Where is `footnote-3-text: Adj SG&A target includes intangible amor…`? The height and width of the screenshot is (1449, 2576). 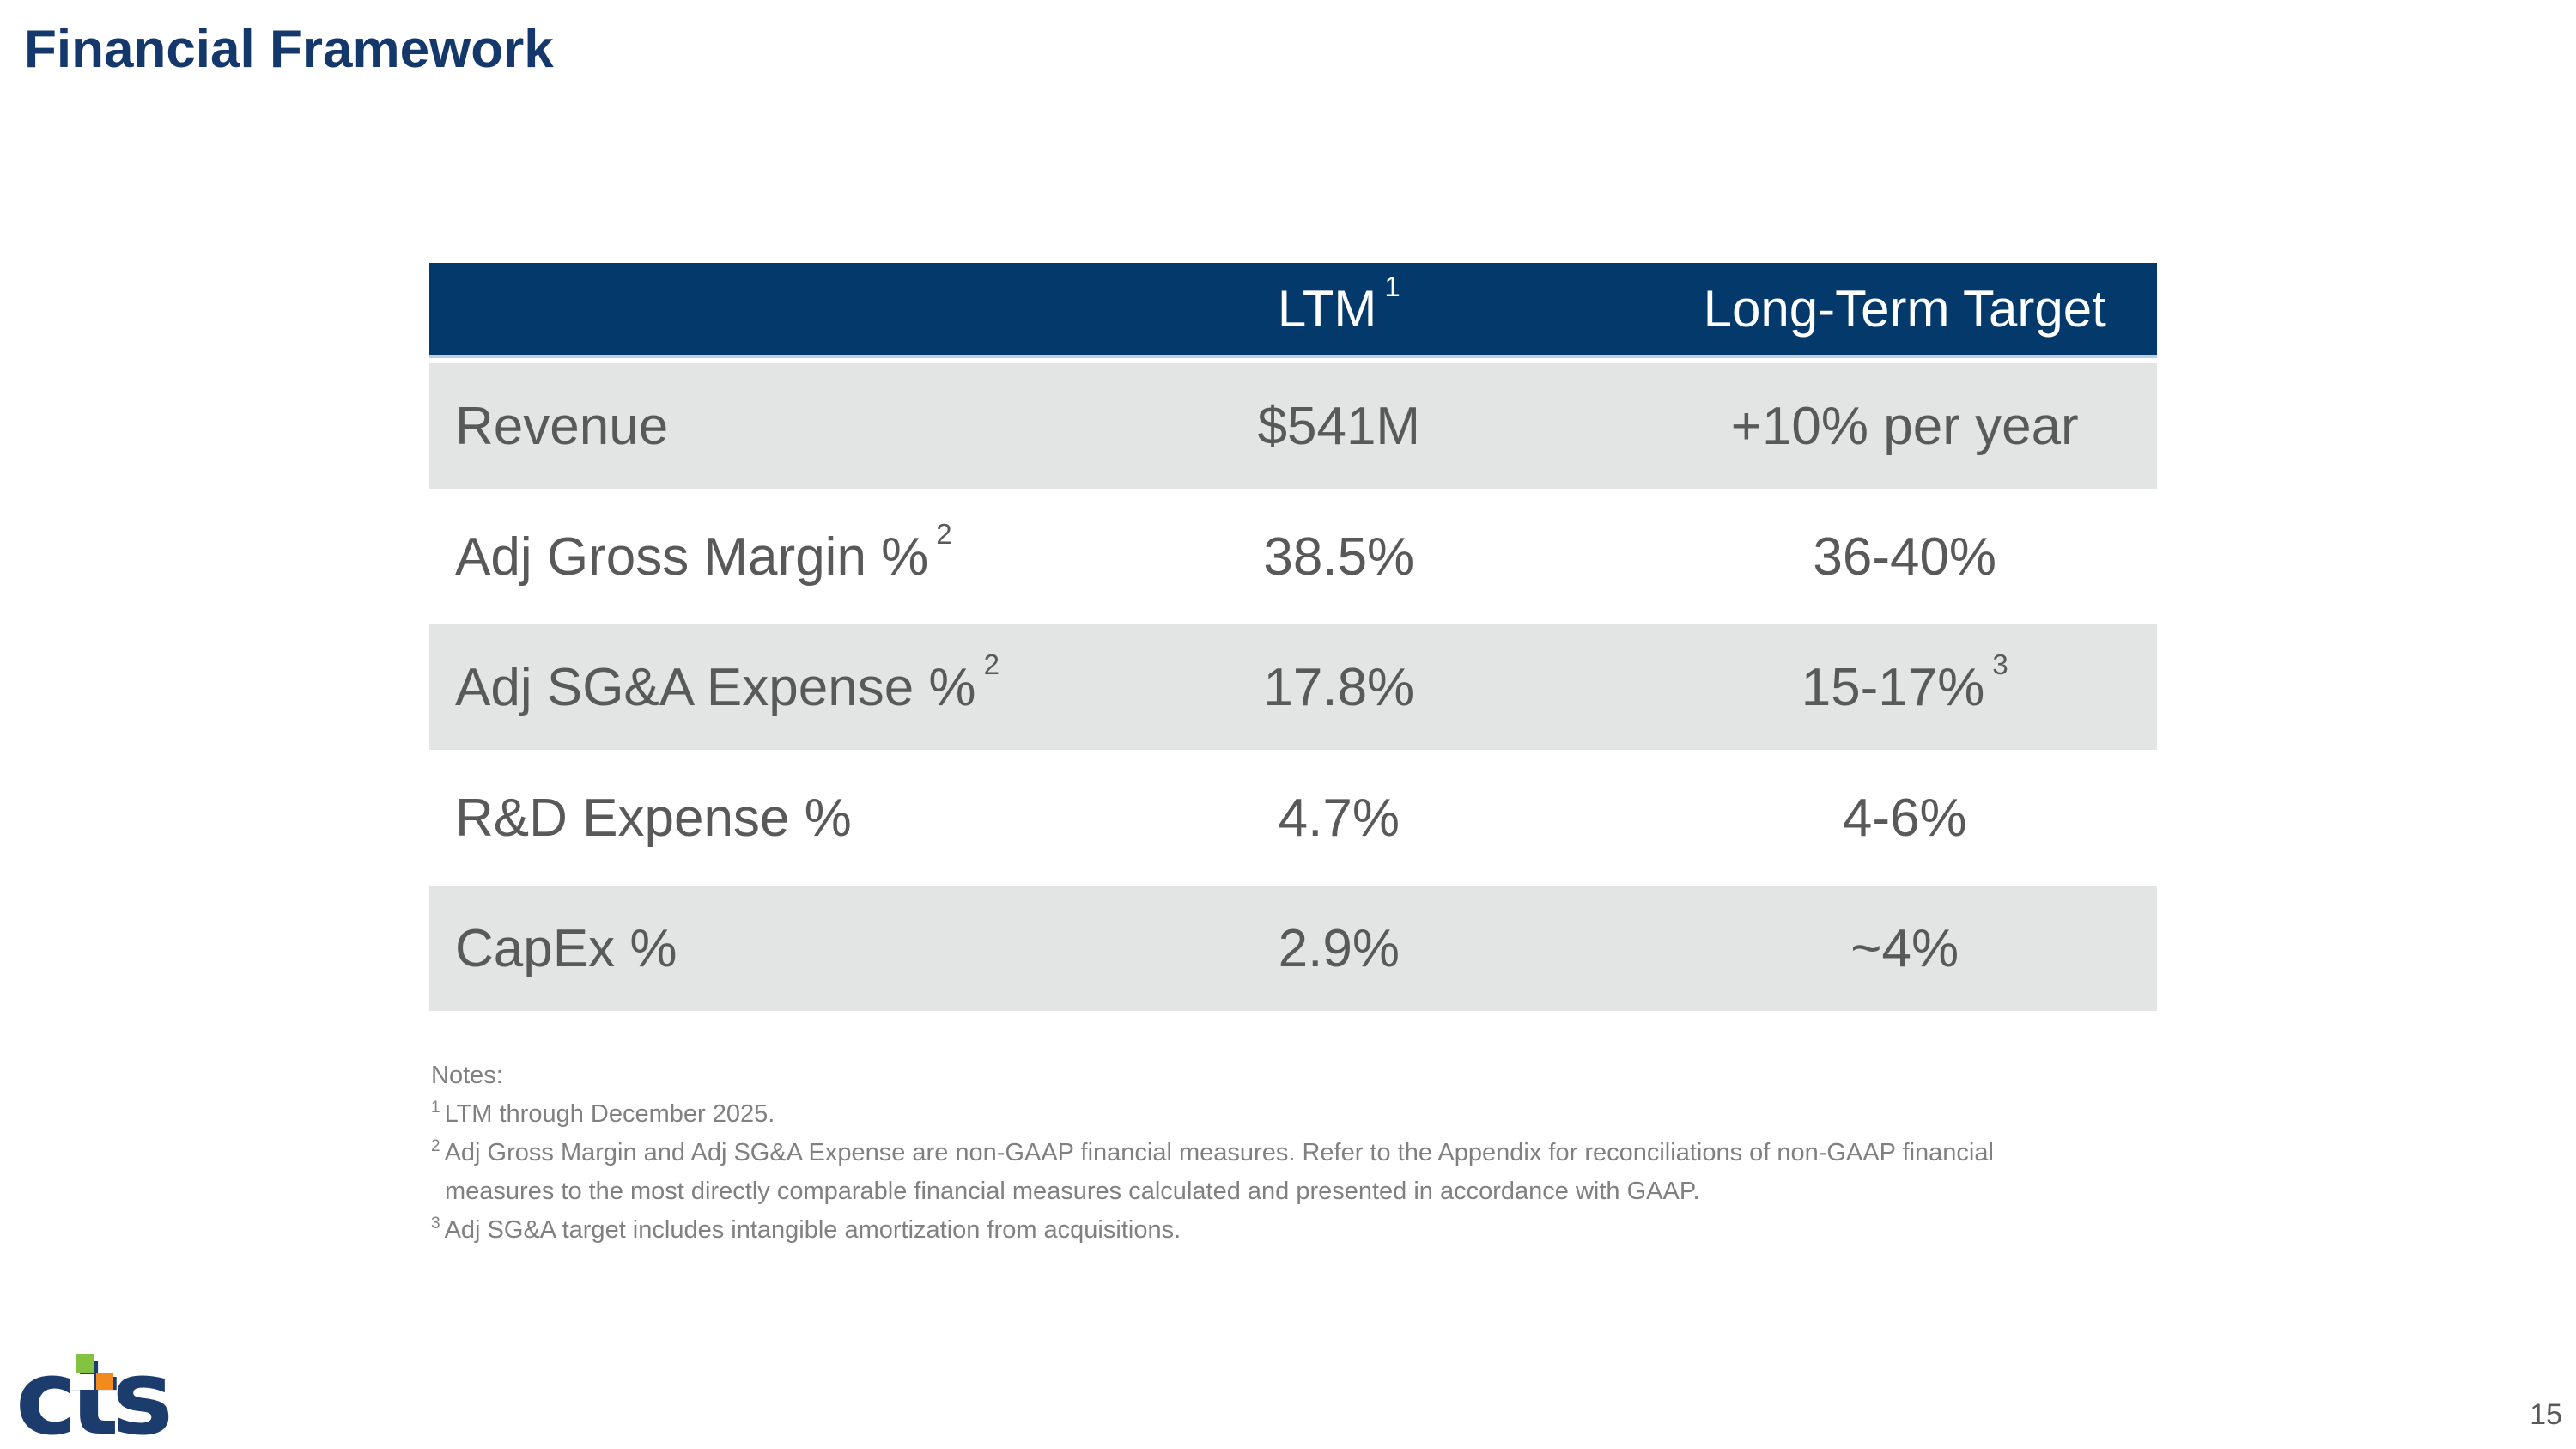
footnote-3-text: Adj SG&A target includes intangible amor… is located at coordinates (813, 1230).